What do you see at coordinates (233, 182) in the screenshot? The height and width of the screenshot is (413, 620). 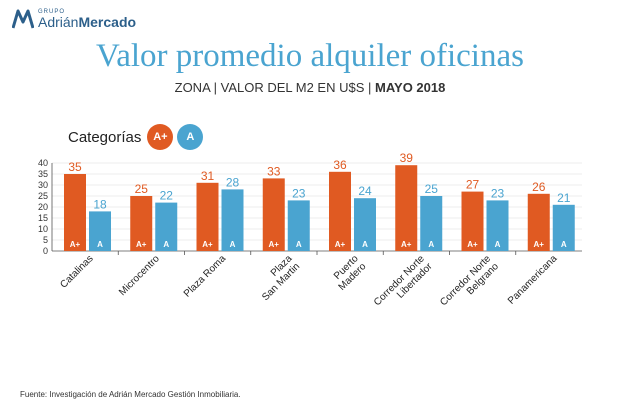 I see `data-label: 28` at bounding box center [233, 182].